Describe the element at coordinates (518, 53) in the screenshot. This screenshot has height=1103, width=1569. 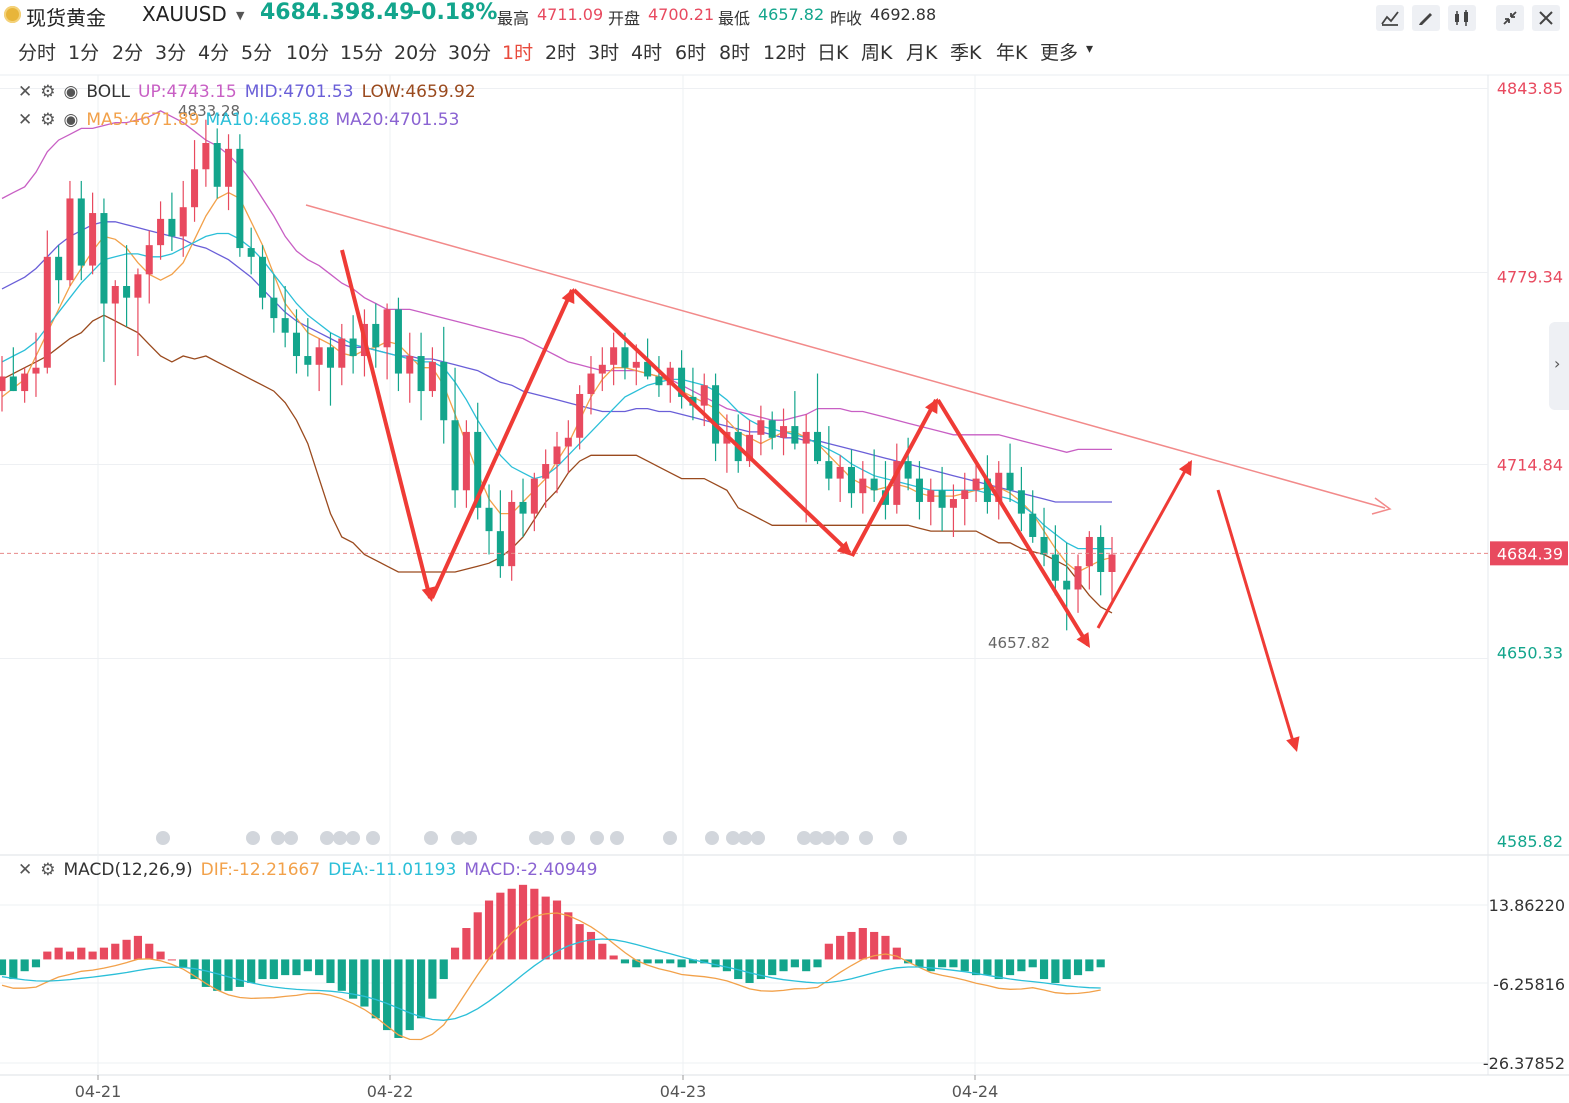
I see `period-tab: 1时` at that location.